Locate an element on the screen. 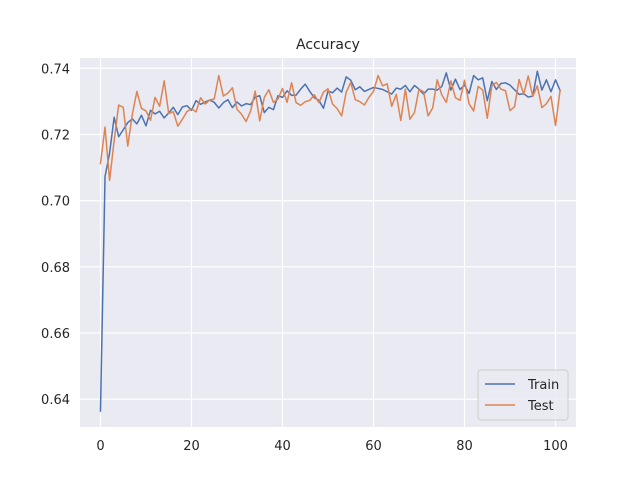 This screenshot has width=640, height=480. y-tick-labels: 0.64 0.66 0.68 0.70 0.72 0.74 is located at coordinates (55, 235).